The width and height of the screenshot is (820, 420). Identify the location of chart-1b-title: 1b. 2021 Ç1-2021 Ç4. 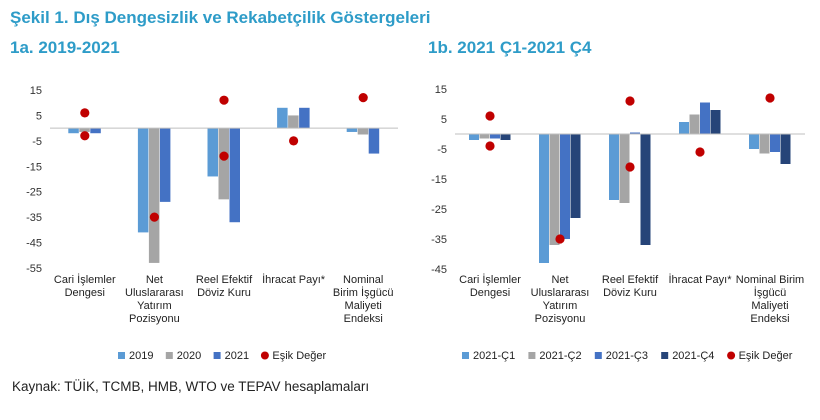
(510, 47).